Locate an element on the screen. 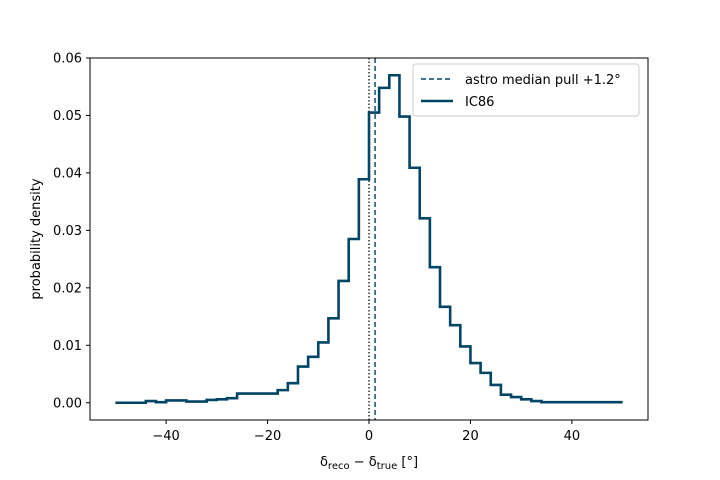 The height and width of the screenshot is (480, 720). x-tick-label: 20 is located at coordinates (470, 436).